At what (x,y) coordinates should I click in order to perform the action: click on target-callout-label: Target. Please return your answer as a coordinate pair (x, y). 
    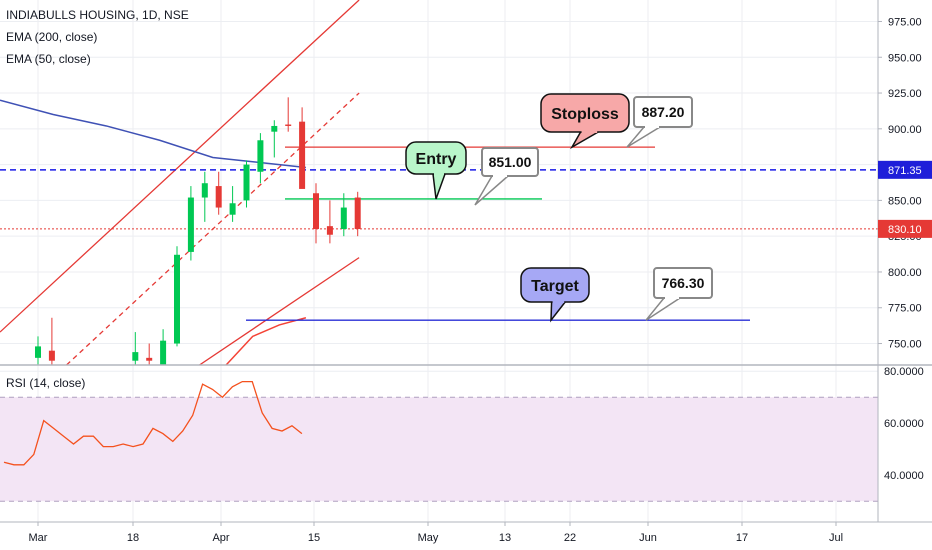
    Looking at the image, I should click on (555, 286).